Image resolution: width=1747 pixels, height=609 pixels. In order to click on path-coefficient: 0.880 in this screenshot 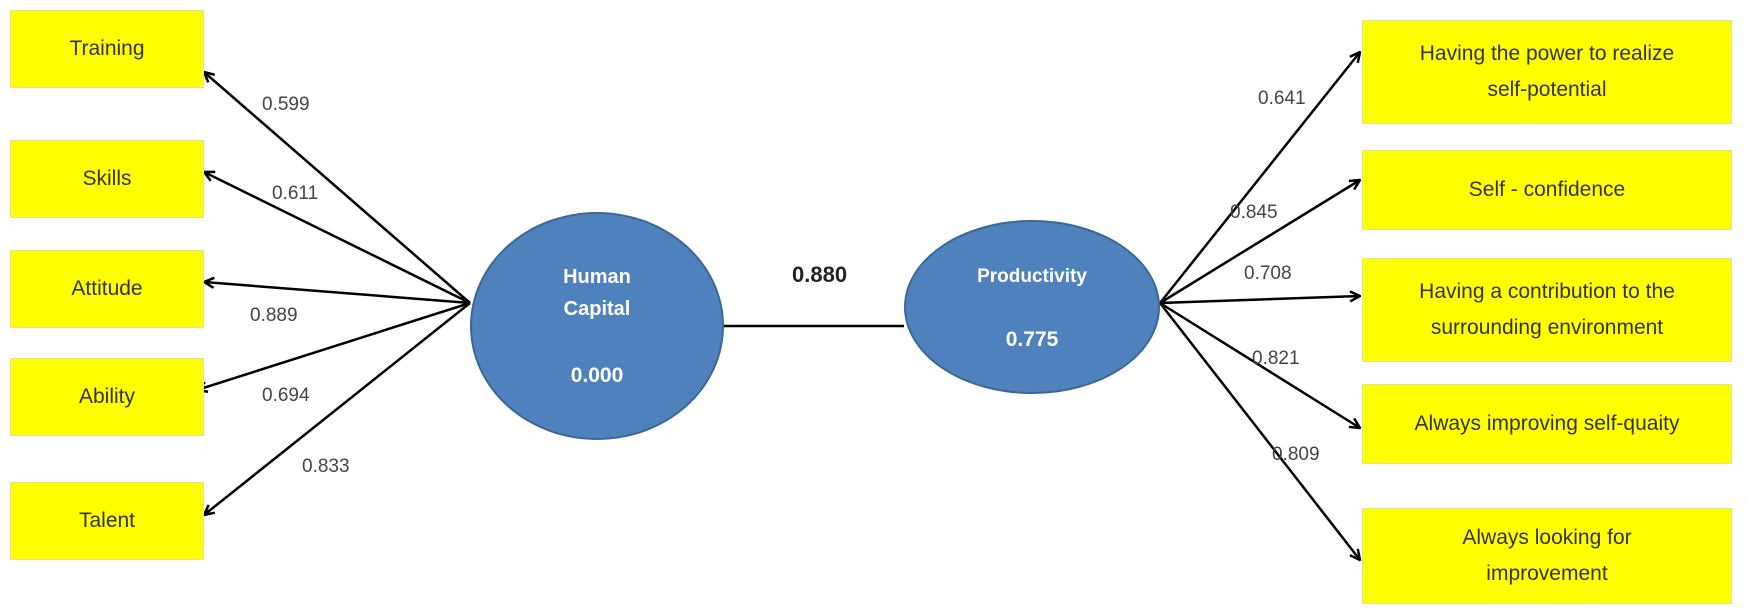, I will do `click(820, 274)`.